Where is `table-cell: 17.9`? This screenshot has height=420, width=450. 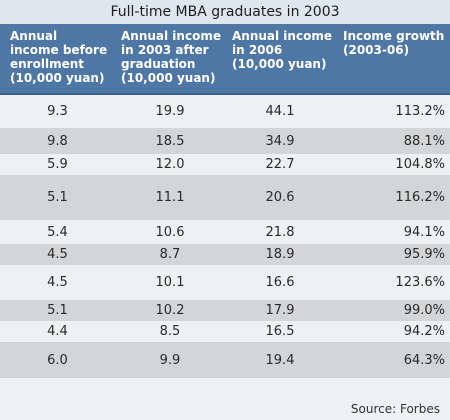 table-cell: 17.9 is located at coordinates (280, 310).